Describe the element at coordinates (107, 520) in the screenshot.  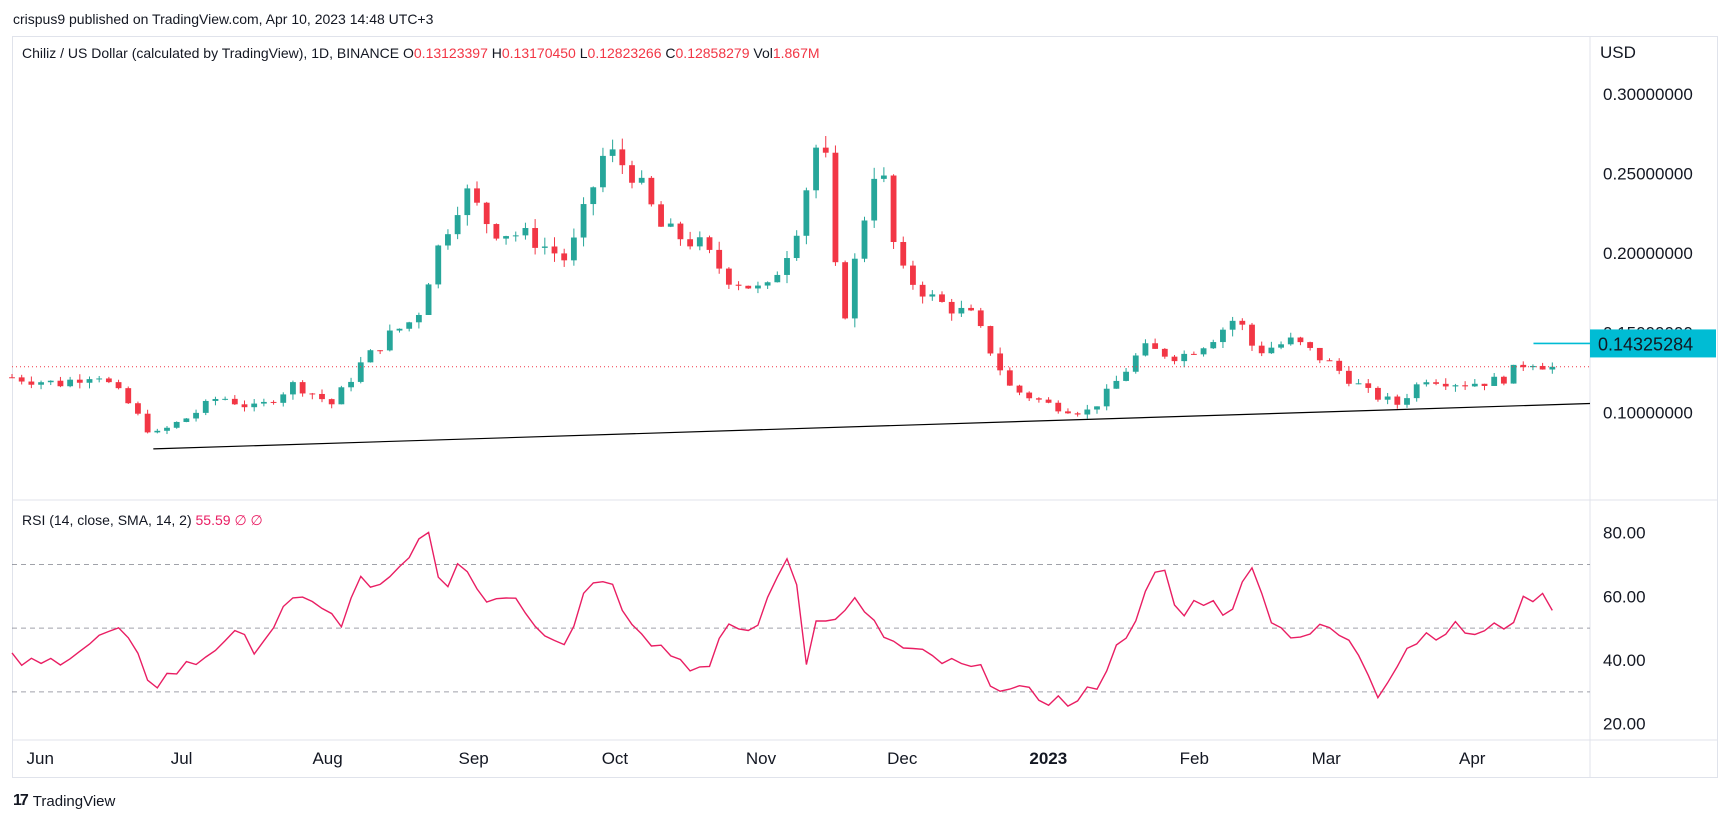
I see `rsi-title: RSI (14, close, SMA, 14, 2)` at that location.